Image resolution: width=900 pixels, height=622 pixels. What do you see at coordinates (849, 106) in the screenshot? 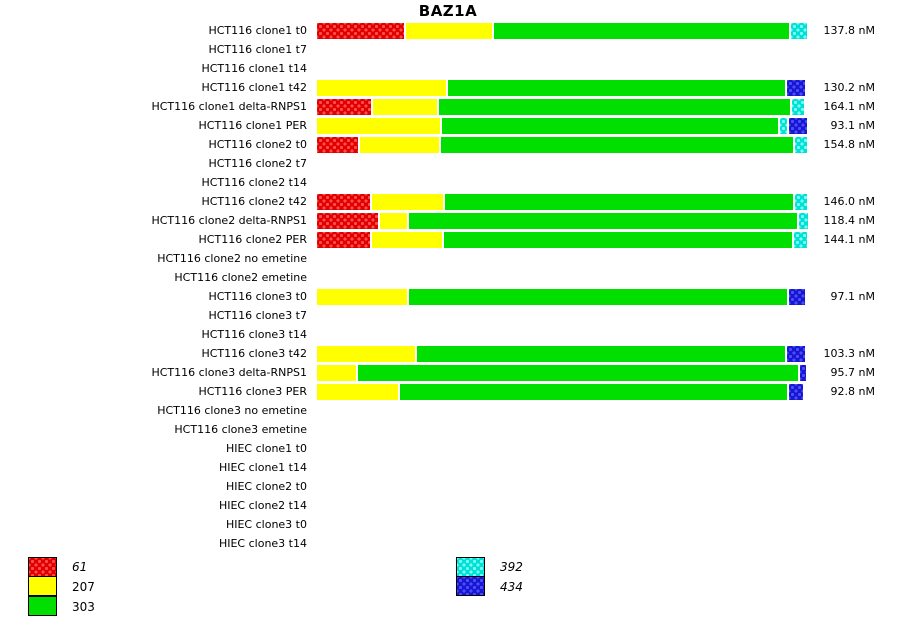
I see `value-label: 164.1 nM` at bounding box center [849, 106].